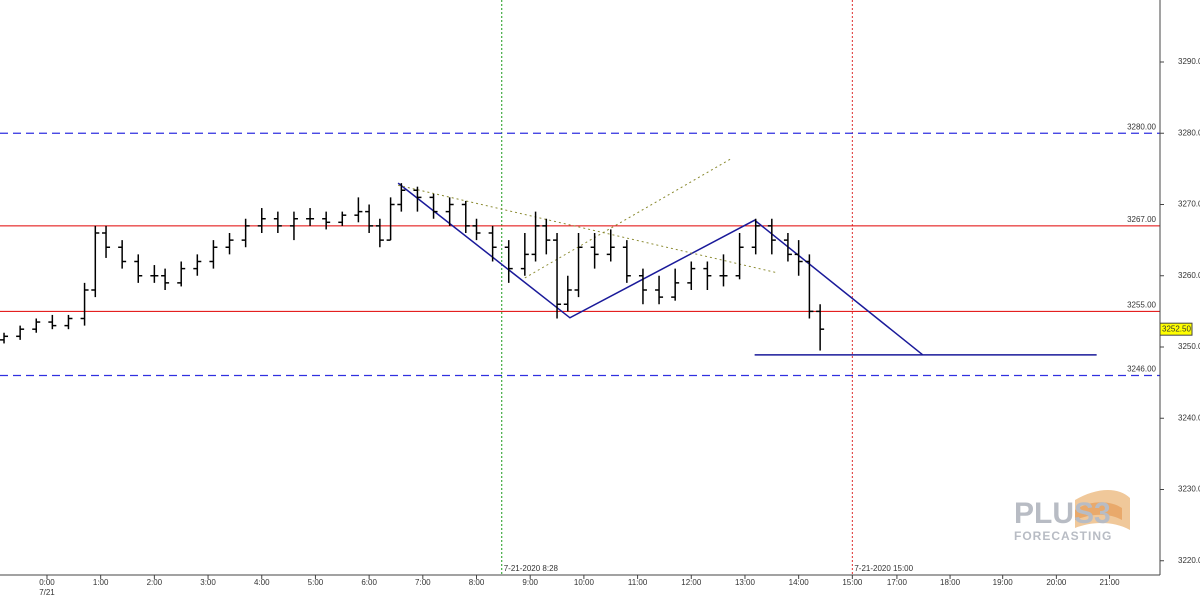 The width and height of the screenshot is (1200, 606). Describe the element at coordinates (1003, 582) in the screenshot. I see `x-tick-label: 19:00` at that location.